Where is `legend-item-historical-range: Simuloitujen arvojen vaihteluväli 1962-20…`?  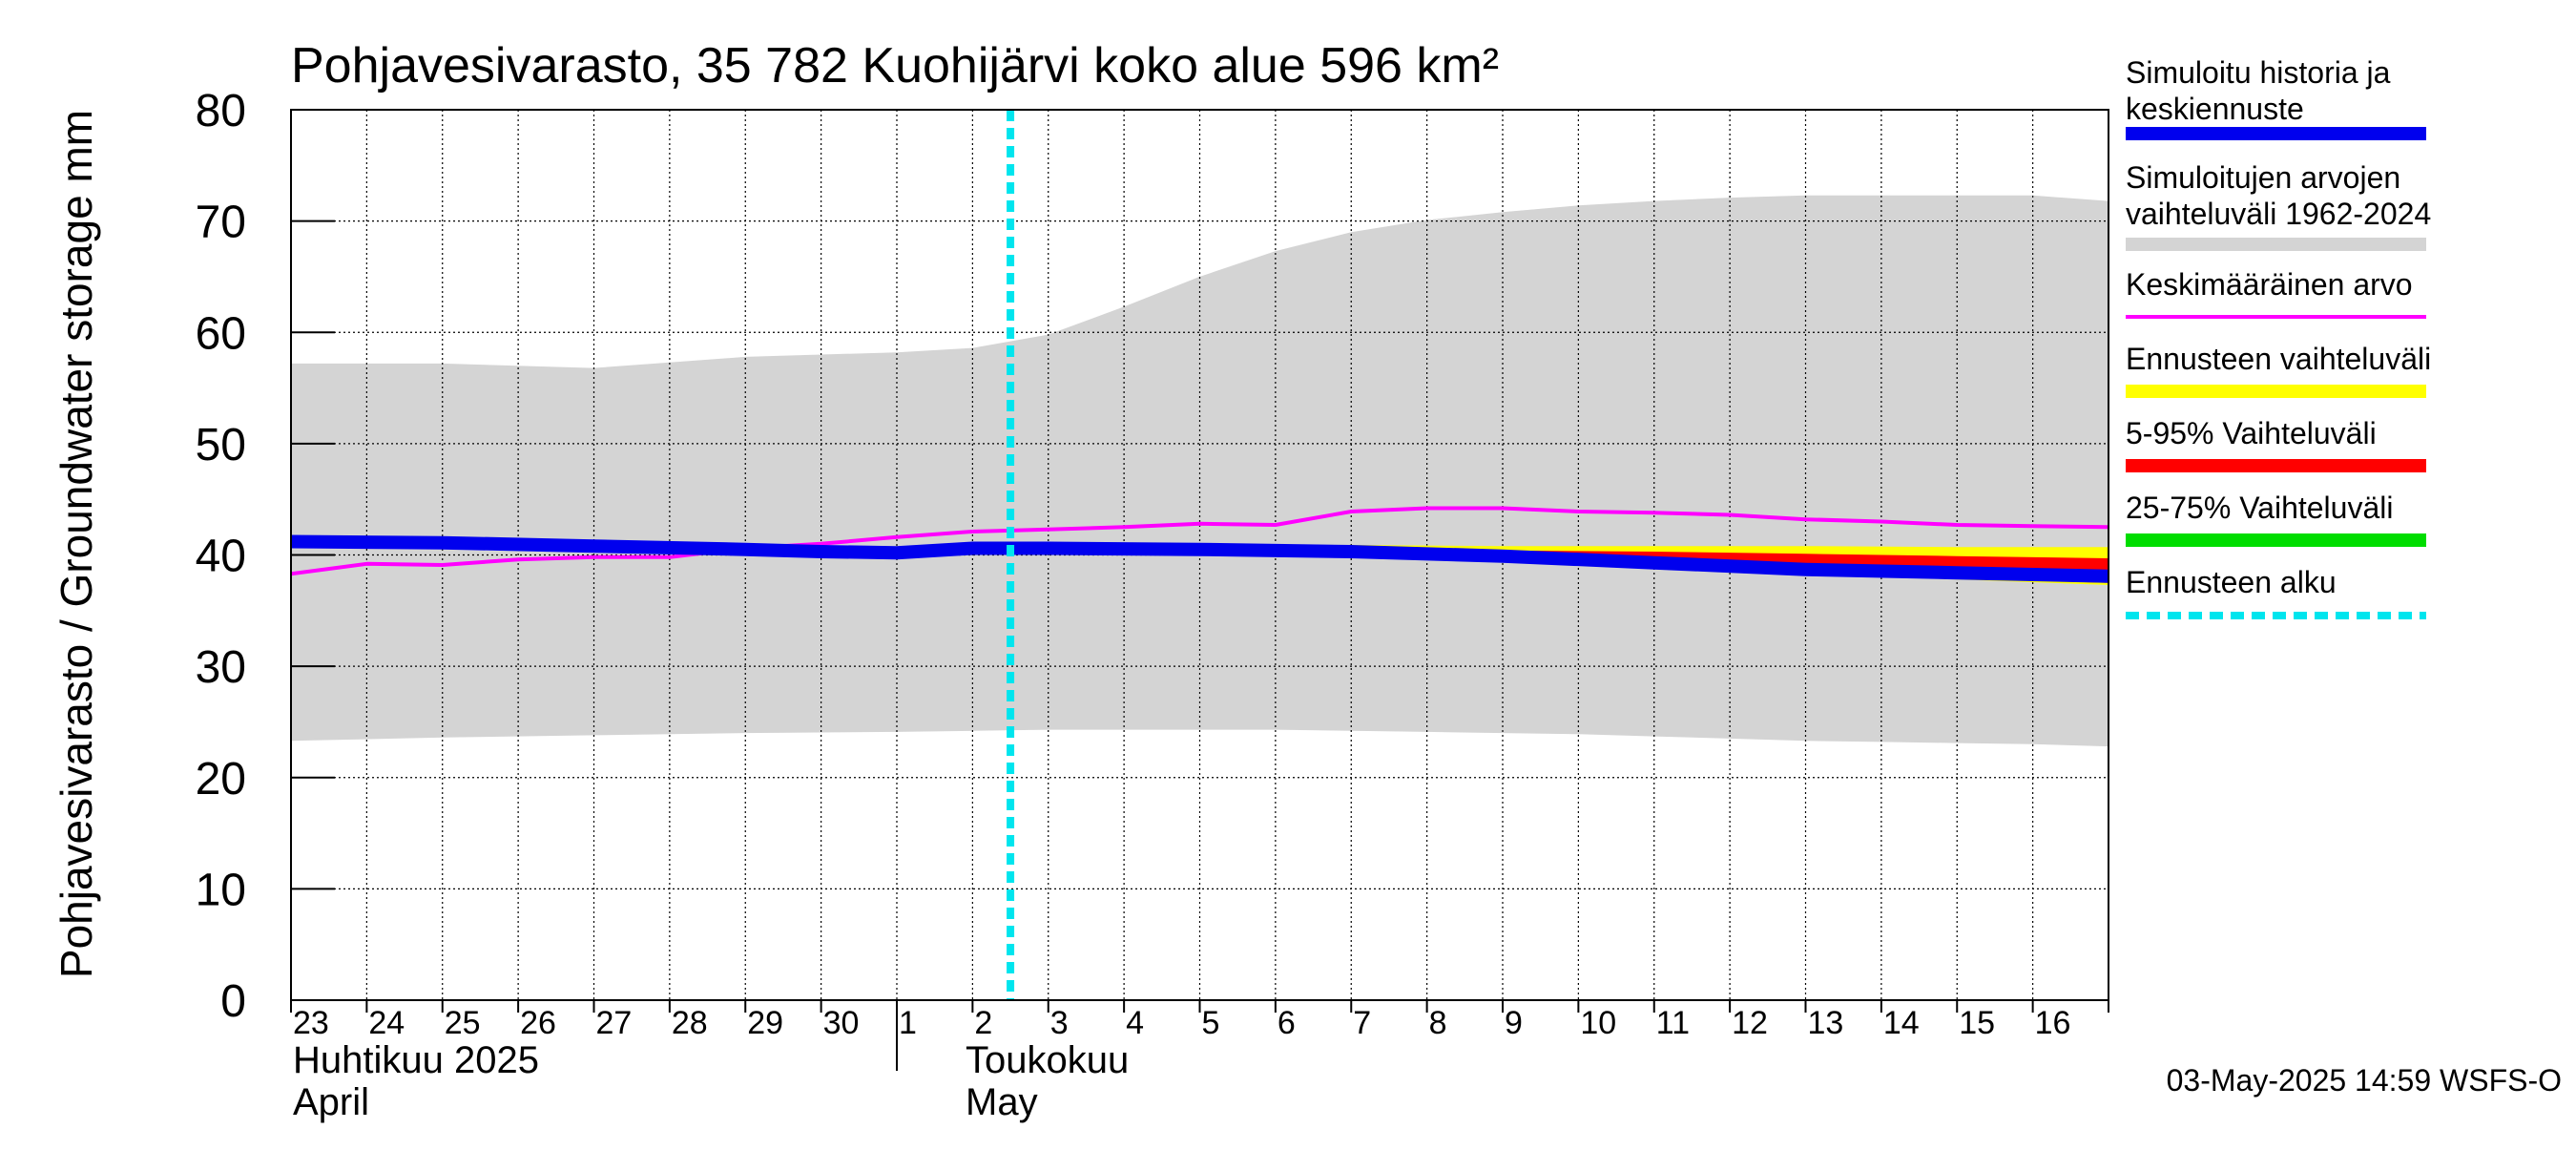
legend-item-historical-range: Simuloitujen arvojen vaihteluväli 1962-20… is located at coordinates (2278, 205).